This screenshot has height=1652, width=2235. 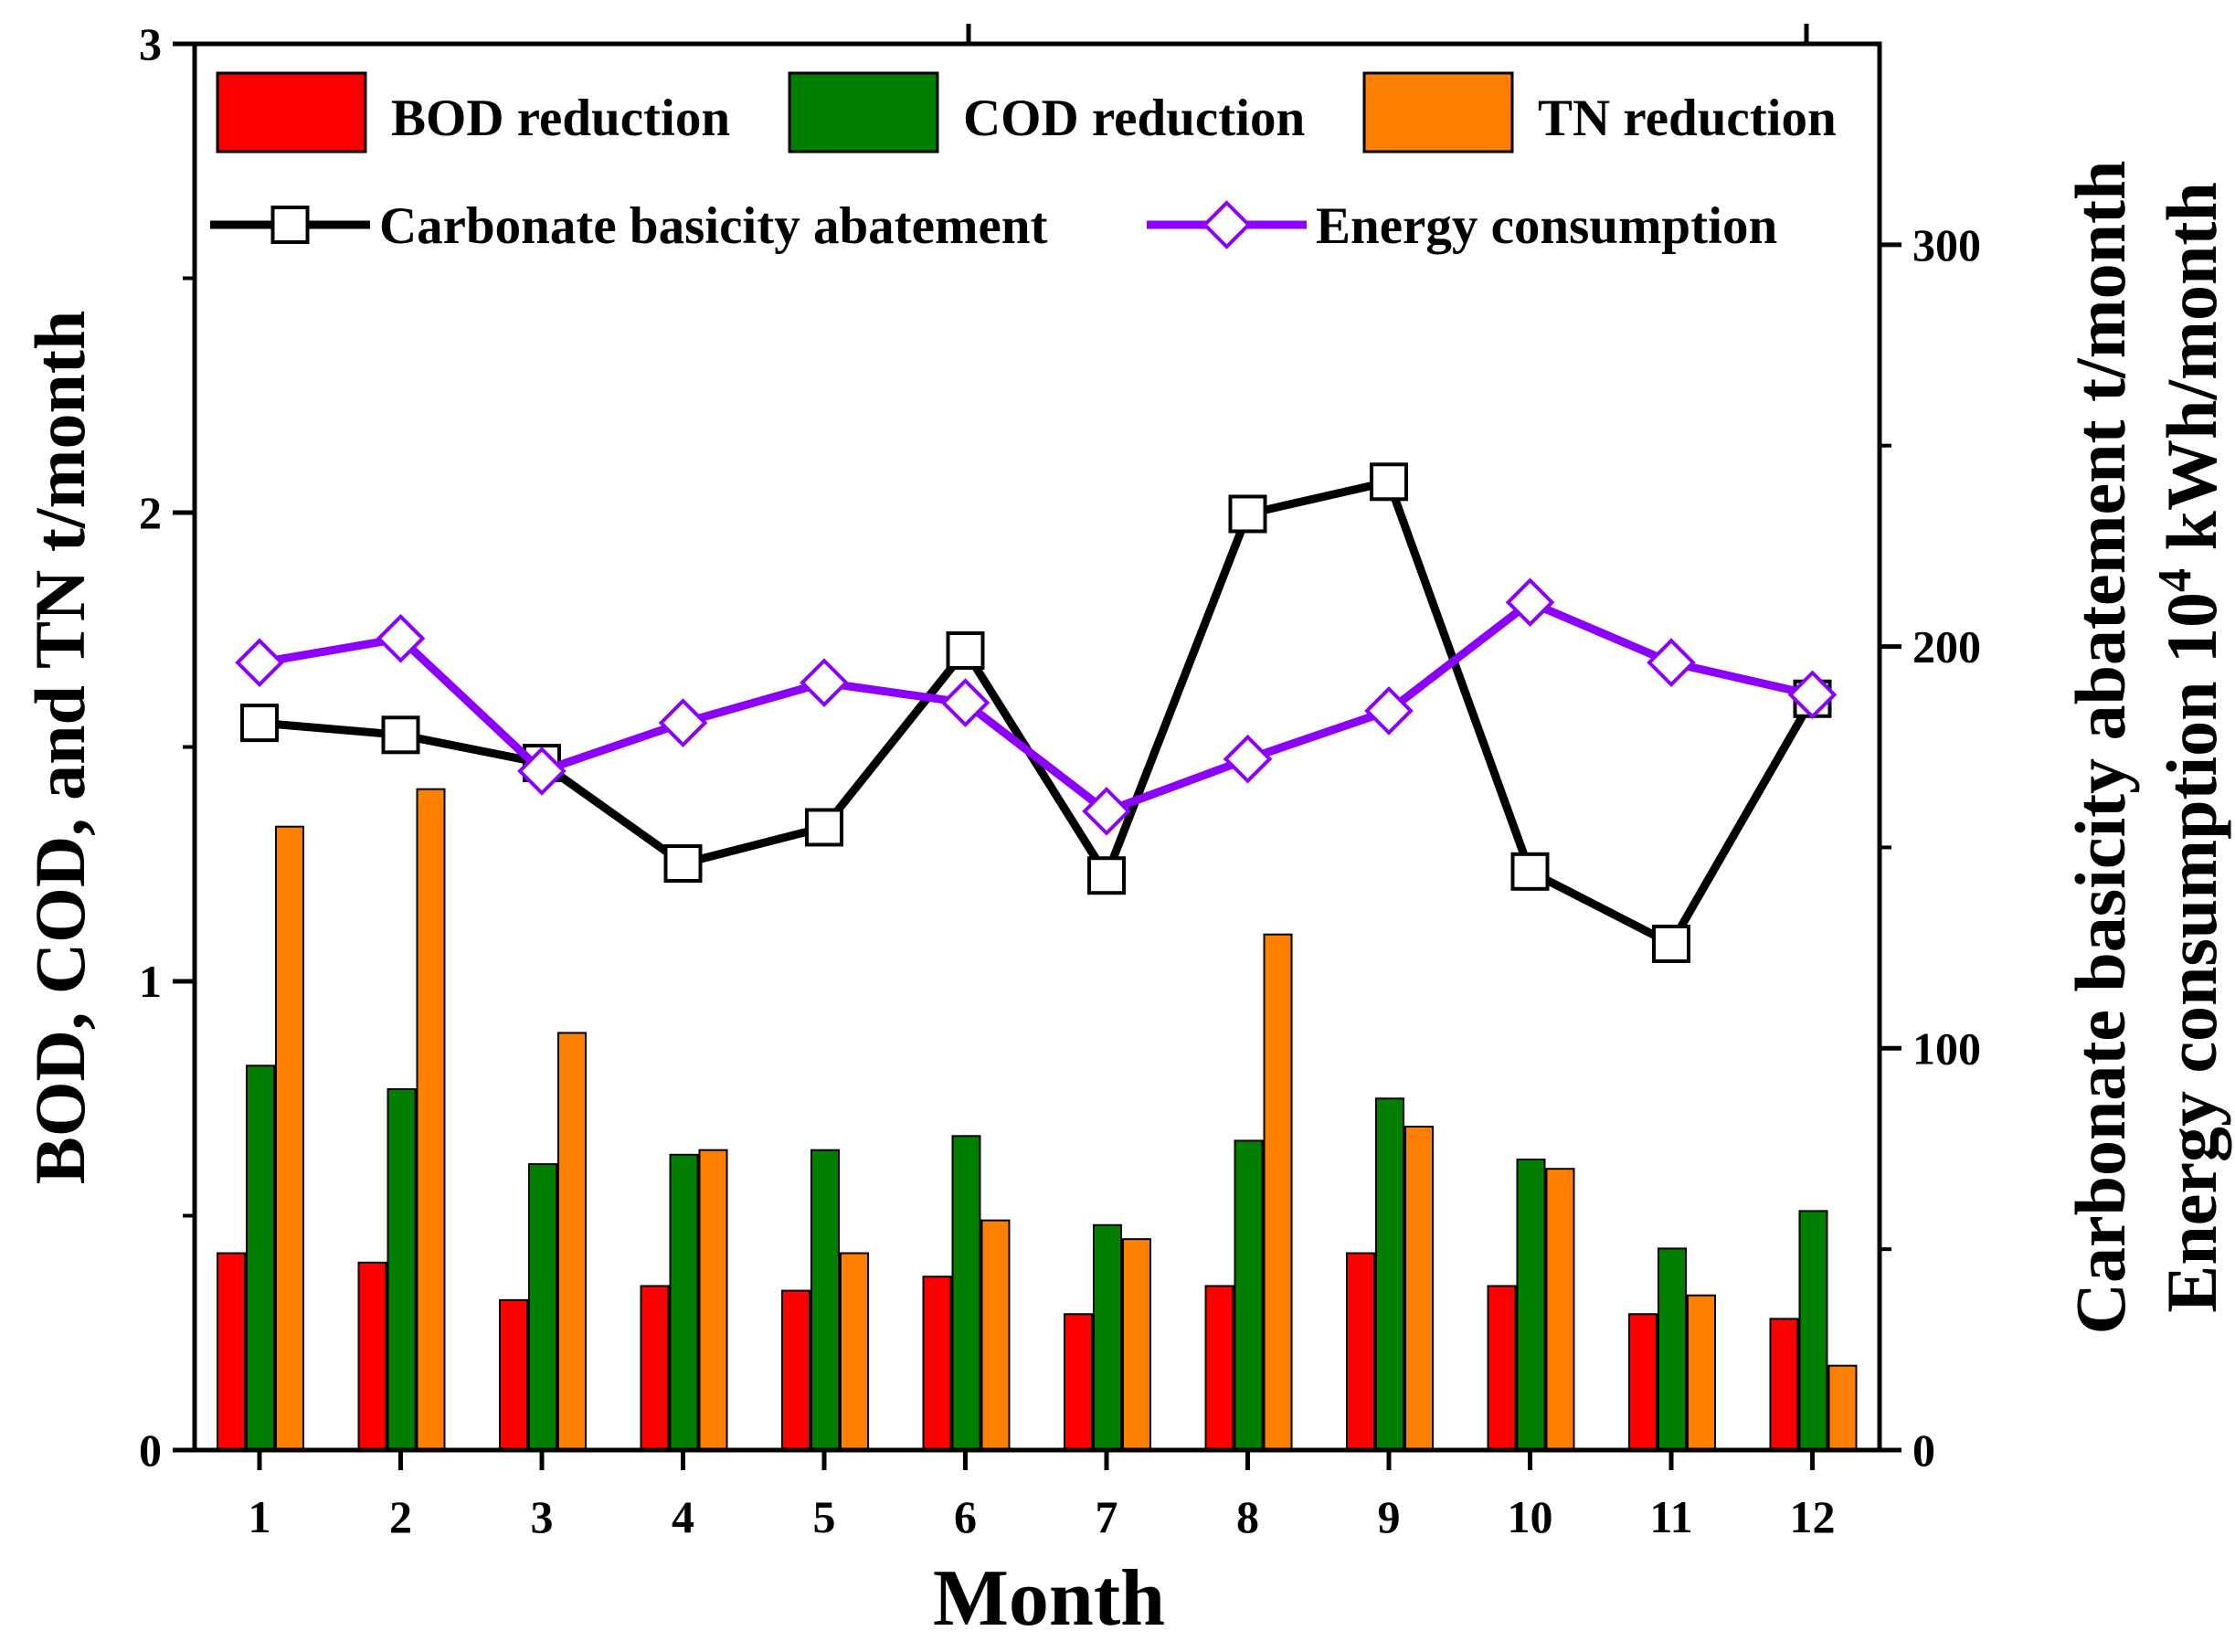 I want to click on right-tick-label-100: 100, so click(x=1946, y=1048).